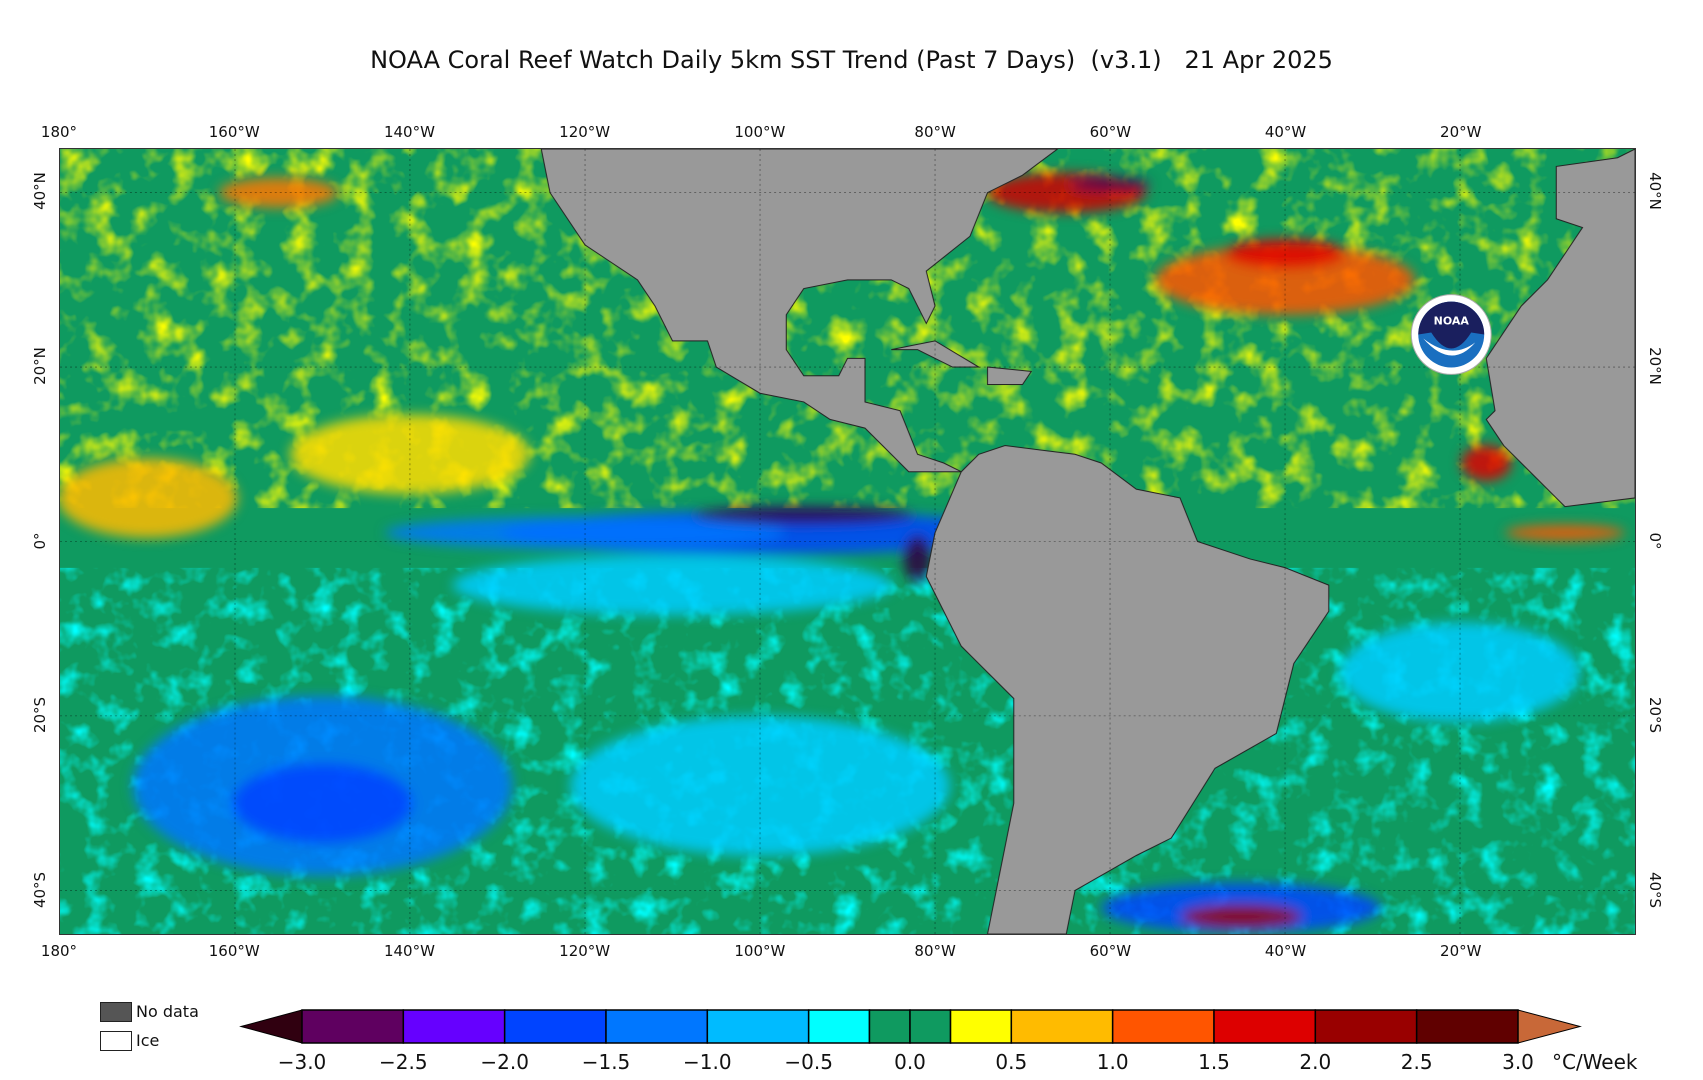 This screenshot has width=1703, height=1080. What do you see at coordinates (1560, 328) in the screenshot?
I see `land-africa-europe` at bounding box center [1560, 328].